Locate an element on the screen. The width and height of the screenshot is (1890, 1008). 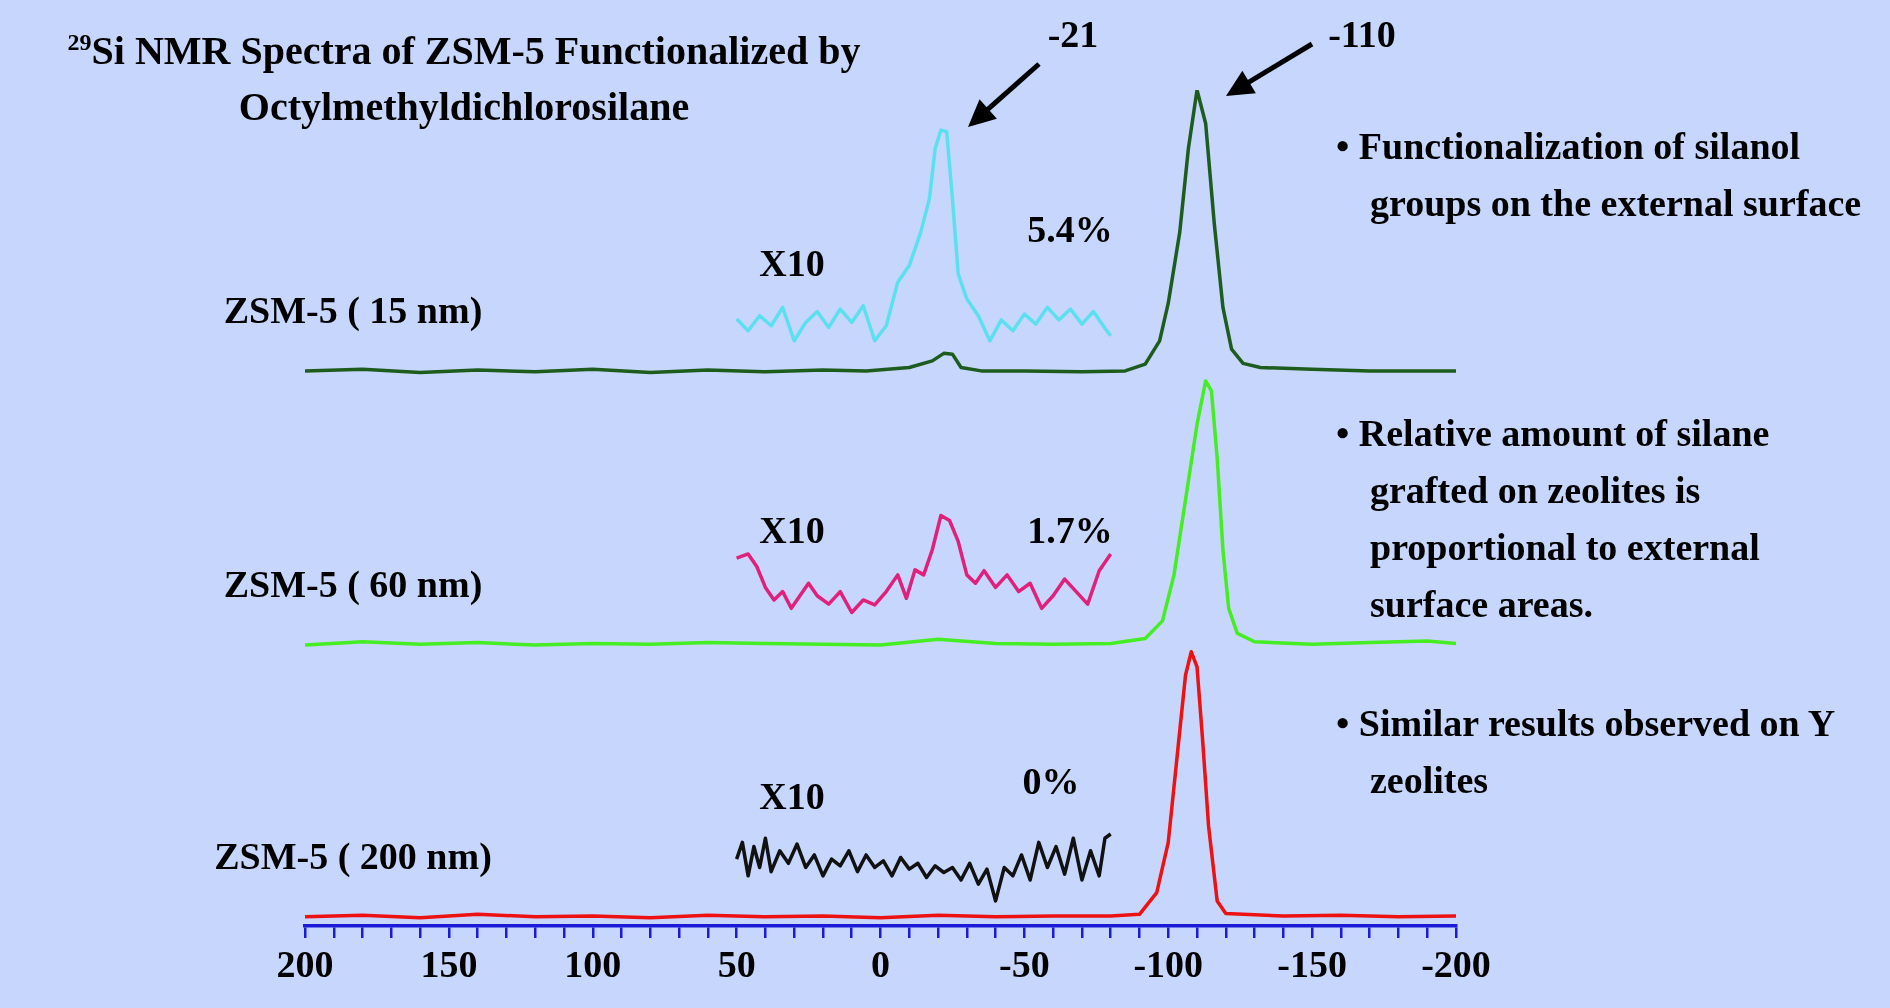
x-tick-label: 0 is located at coordinates (880, 963).